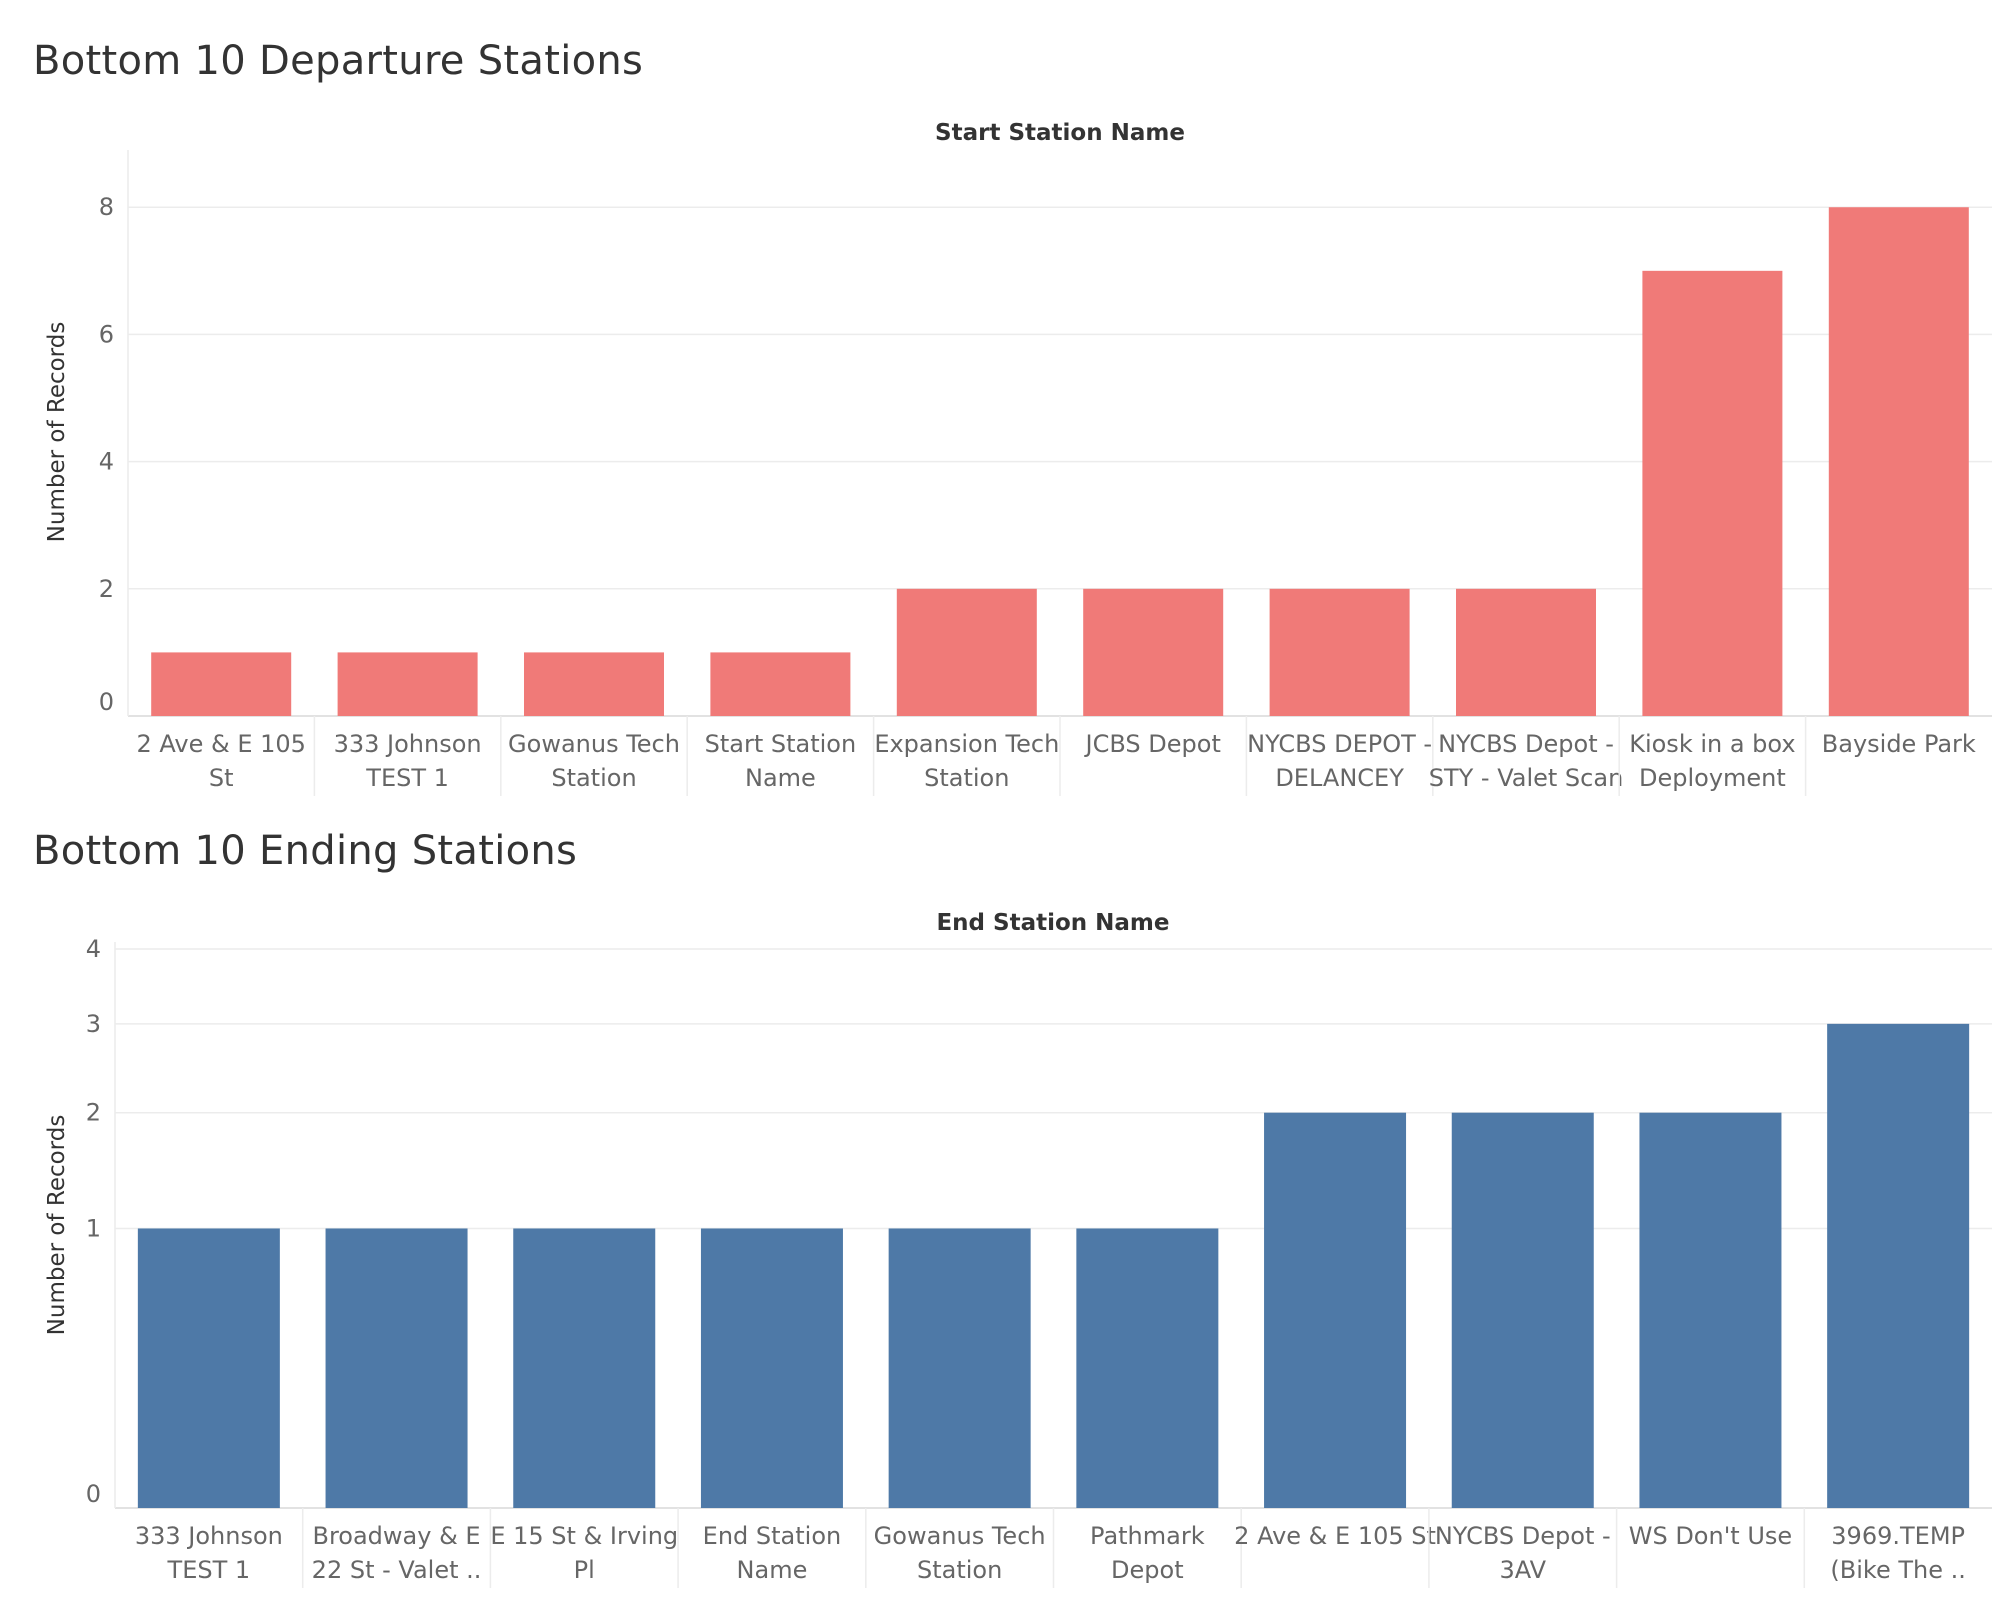 The height and width of the screenshot is (1600, 2000). I want to click on departure-x-tick-label: 2 Ave & E 105, so click(220, 744).